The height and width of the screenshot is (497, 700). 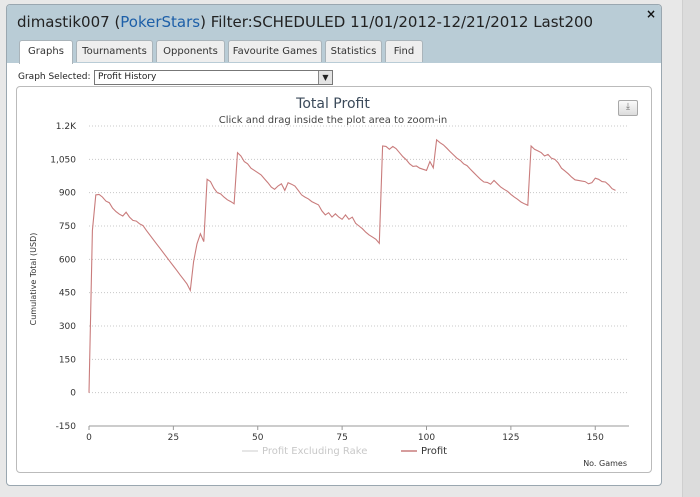 I want to click on export-chart-icon: ⤓, so click(x=628, y=108).